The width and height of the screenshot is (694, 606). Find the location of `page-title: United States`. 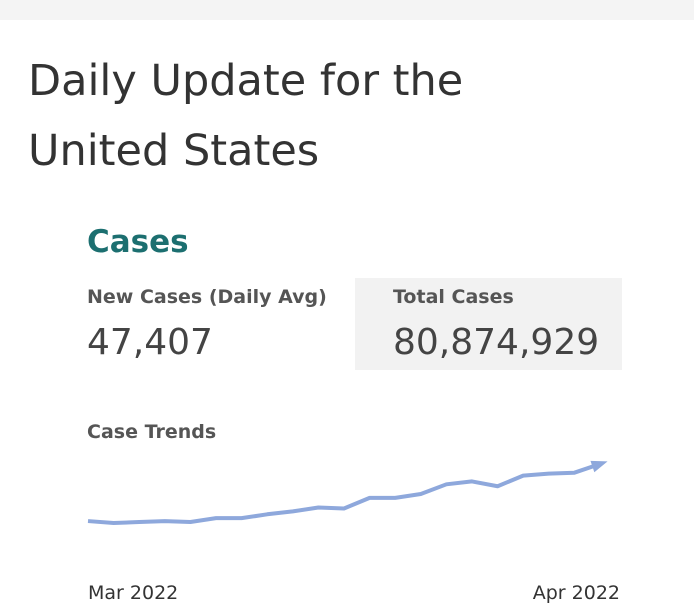

page-title: United States is located at coordinates (174, 151).